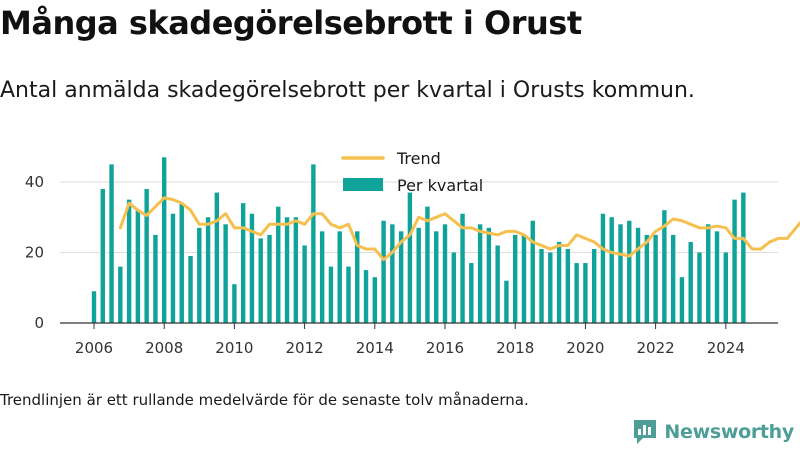  What do you see at coordinates (363, 184) in the screenshot?
I see `legend-bar-swatch` at bounding box center [363, 184].